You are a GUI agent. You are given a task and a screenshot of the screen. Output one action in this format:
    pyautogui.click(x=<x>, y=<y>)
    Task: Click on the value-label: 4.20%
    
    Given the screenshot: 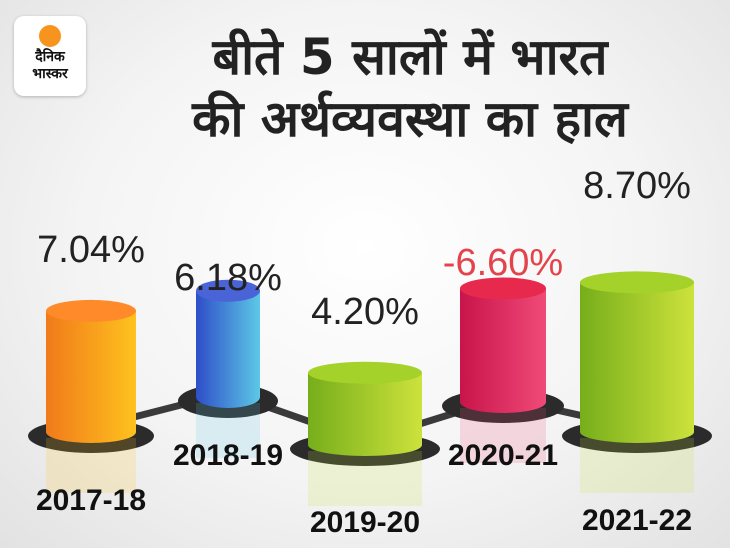 What is the action you would take?
    pyautogui.click(x=365, y=312)
    